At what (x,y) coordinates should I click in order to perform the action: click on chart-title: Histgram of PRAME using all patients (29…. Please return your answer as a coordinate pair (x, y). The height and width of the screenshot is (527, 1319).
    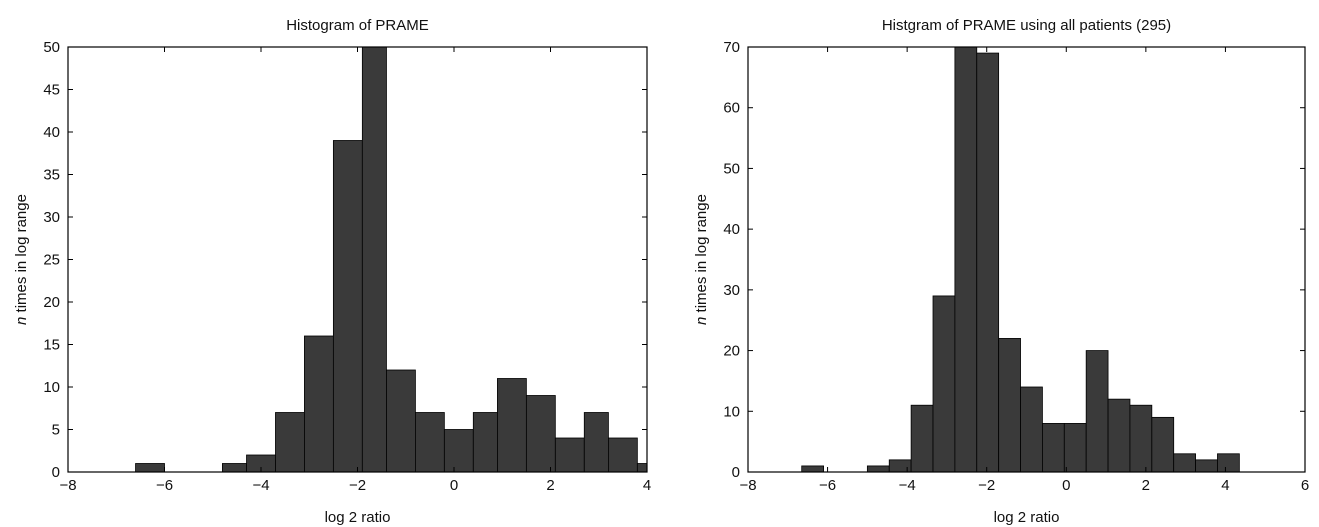
    Looking at the image, I should click on (1026, 25).